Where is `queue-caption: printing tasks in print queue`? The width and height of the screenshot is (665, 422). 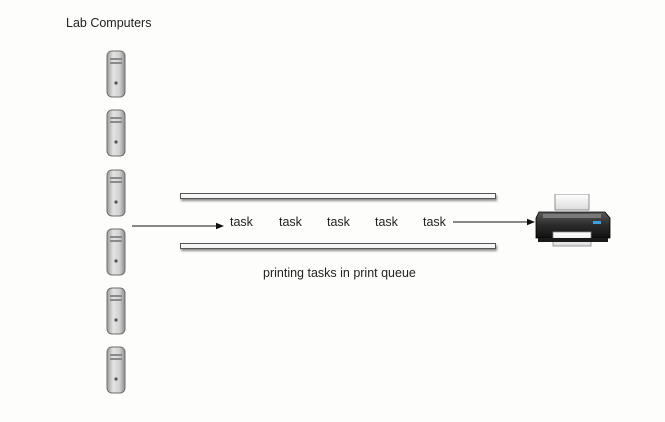 queue-caption: printing tasks in print queue is located at coordinates (339, 273).